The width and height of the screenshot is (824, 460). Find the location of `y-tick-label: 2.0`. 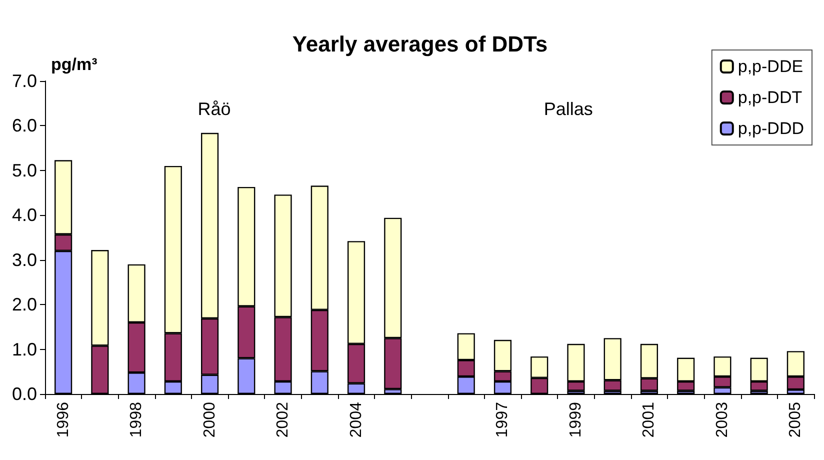

y-tick-label: 2.0 is located at coordinates (24, 304).